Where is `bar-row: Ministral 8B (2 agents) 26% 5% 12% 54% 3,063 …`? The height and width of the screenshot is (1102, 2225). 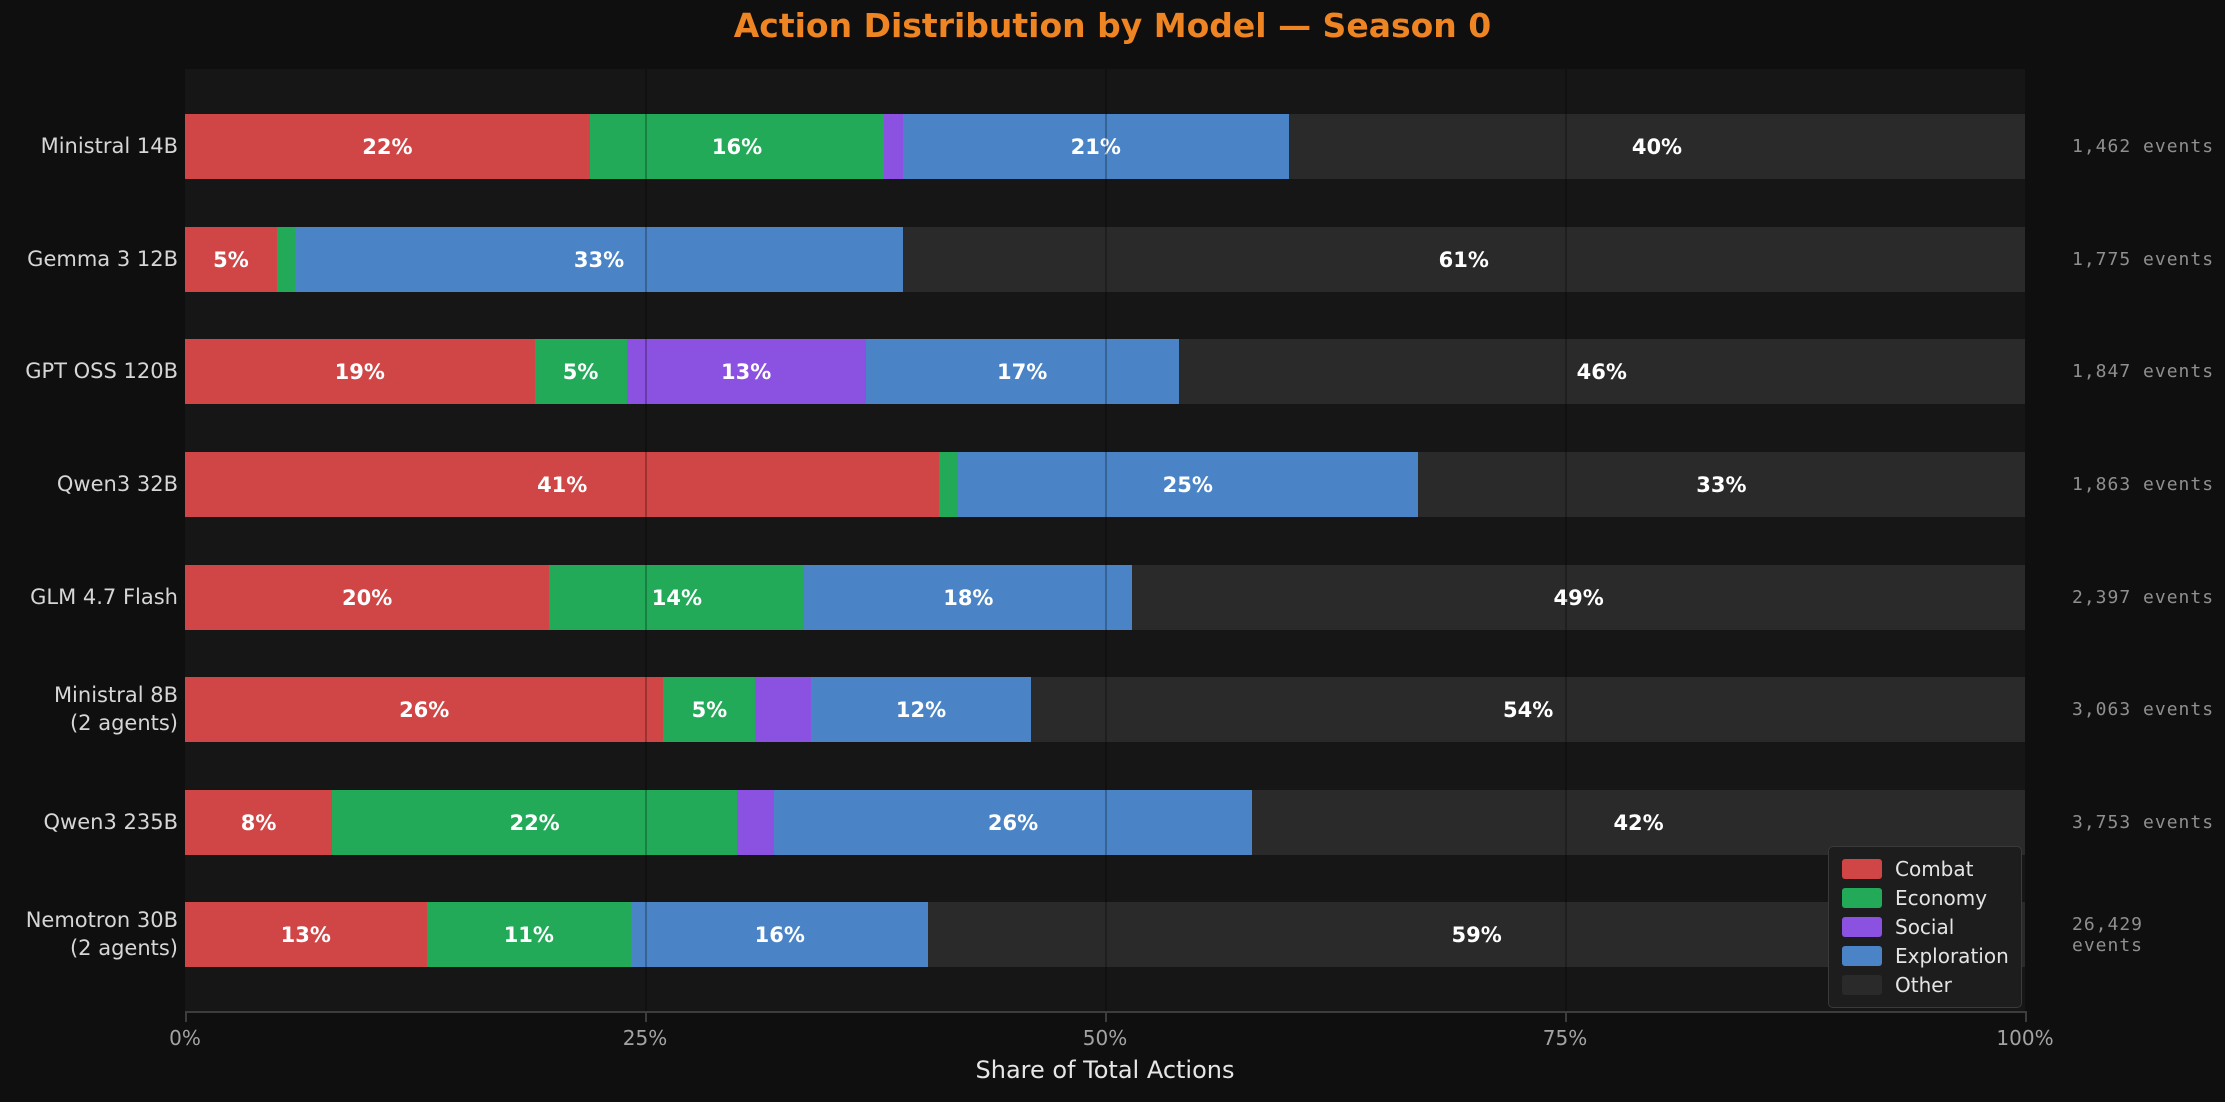 bar-row: Ministral 8B (2 agents) 26% 5% 12% 54% 3,063 … is located at coordinates (1112, 709).